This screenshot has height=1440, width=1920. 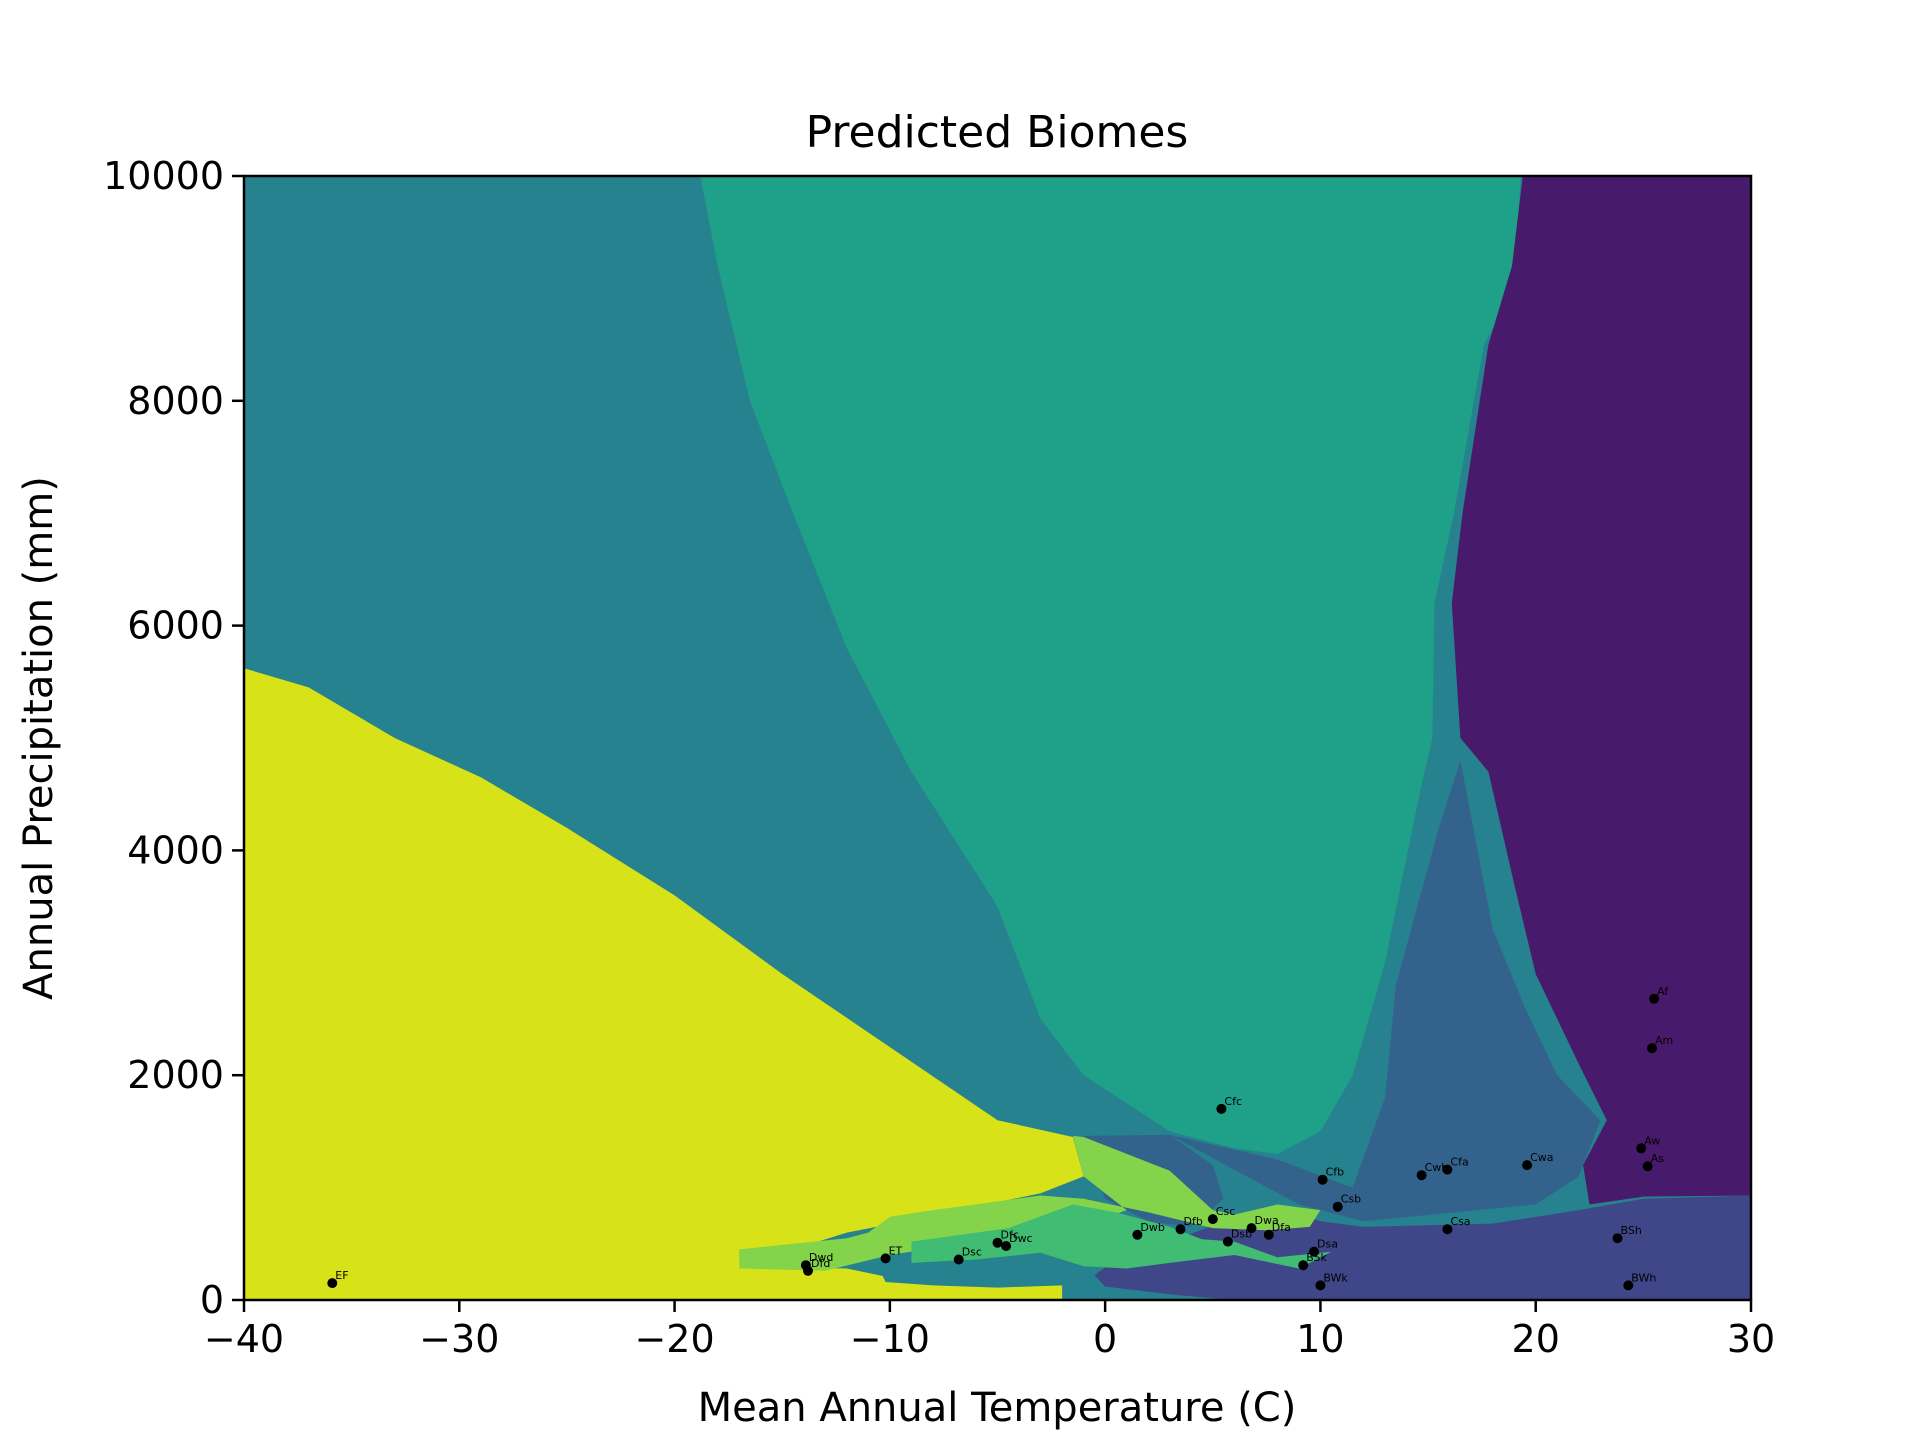 I want to click on point-label-dwd: Dwd, so click(x=821, y=1257).